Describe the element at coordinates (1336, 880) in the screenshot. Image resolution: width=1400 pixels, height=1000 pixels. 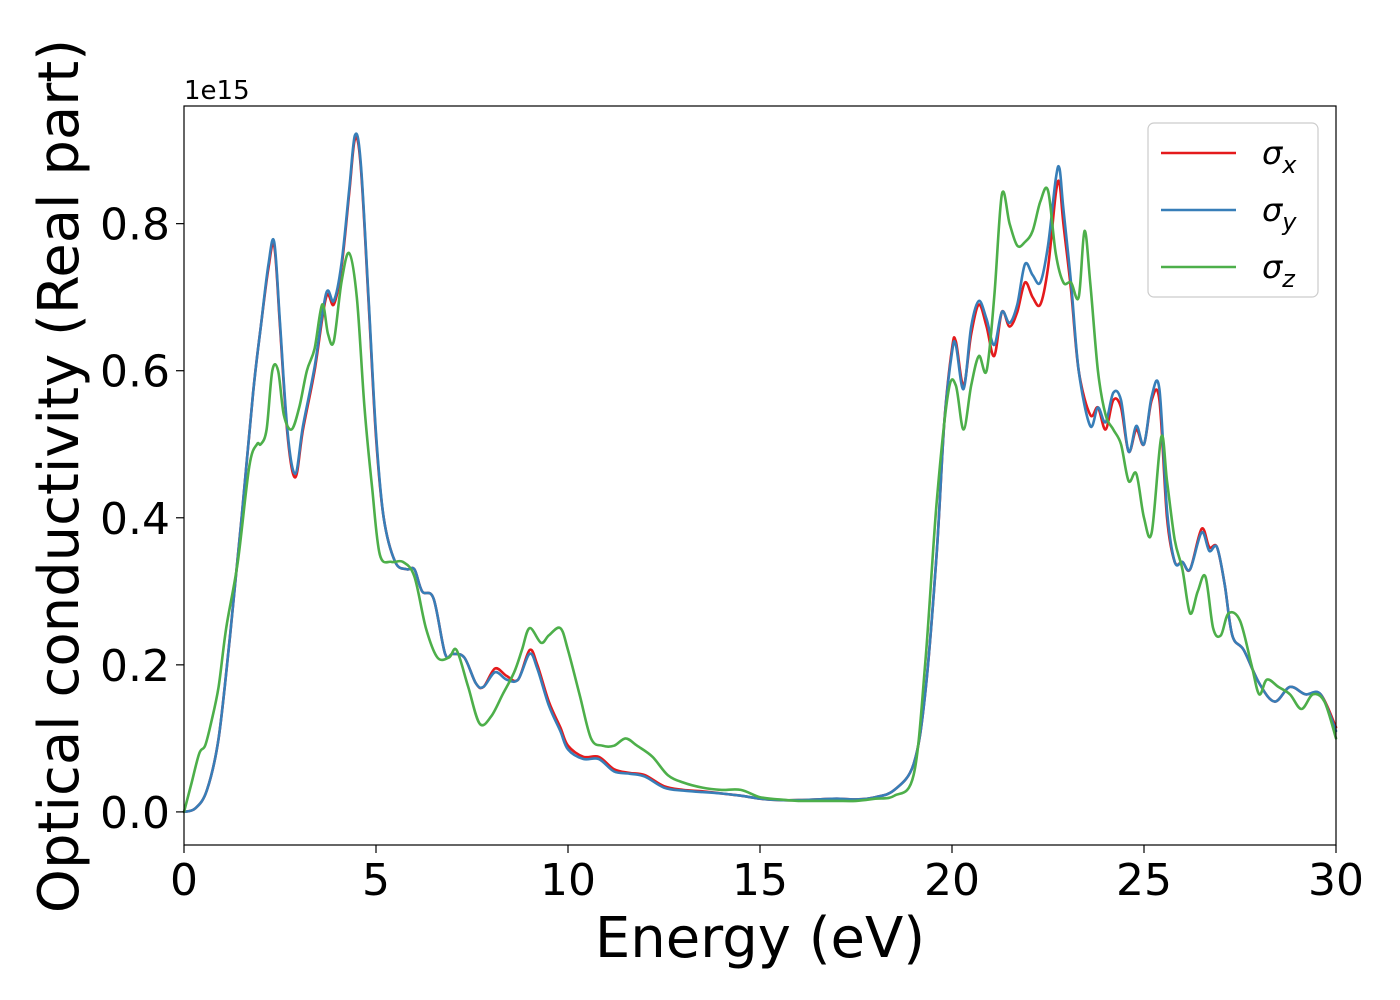
I see `x-tick-label: 30` at that location.